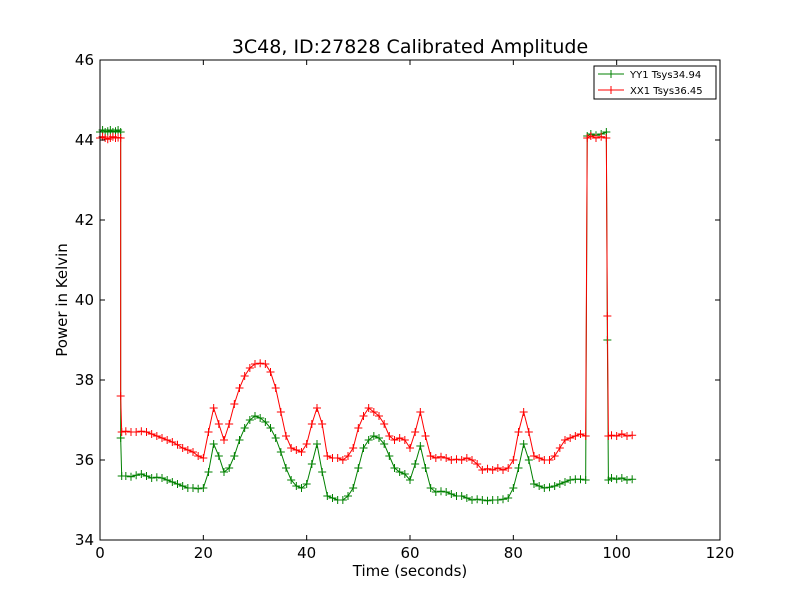 This screenshot has height=600, width=800. What do you see at coordinates (720, 553) in the screenshot?
I see `x-tick-label: 120` at bounding box center [720, 553].